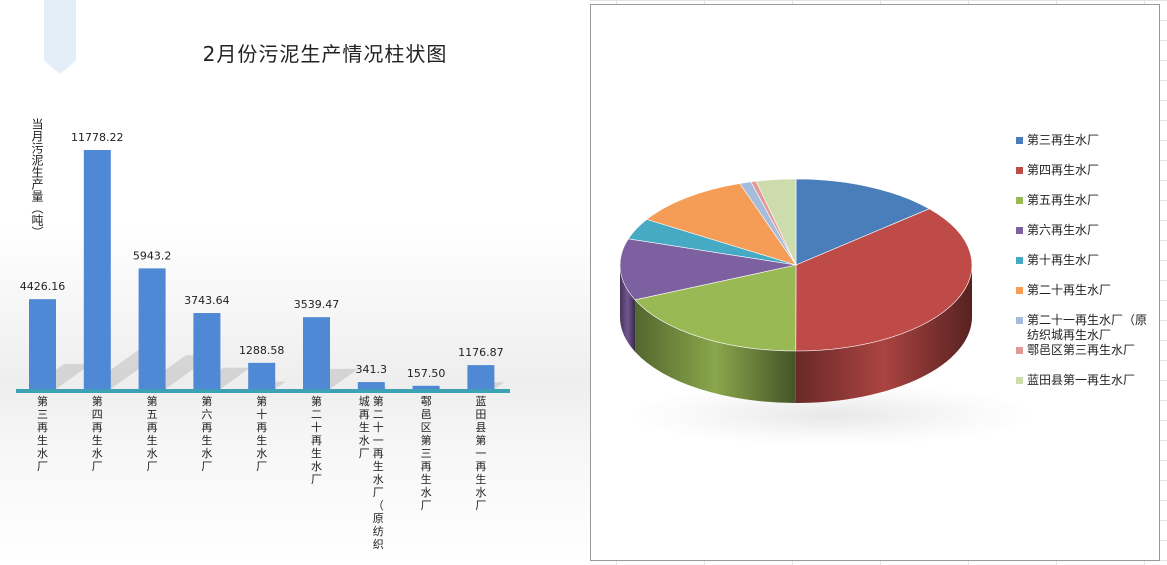 The height and width of the screenshot is (565, 1167). What do you see at coordinates (426, 453) in the screenshot?
I see `x-tick-label: 鄠邑区第三再生水厂` at bounding box center [426, 453].